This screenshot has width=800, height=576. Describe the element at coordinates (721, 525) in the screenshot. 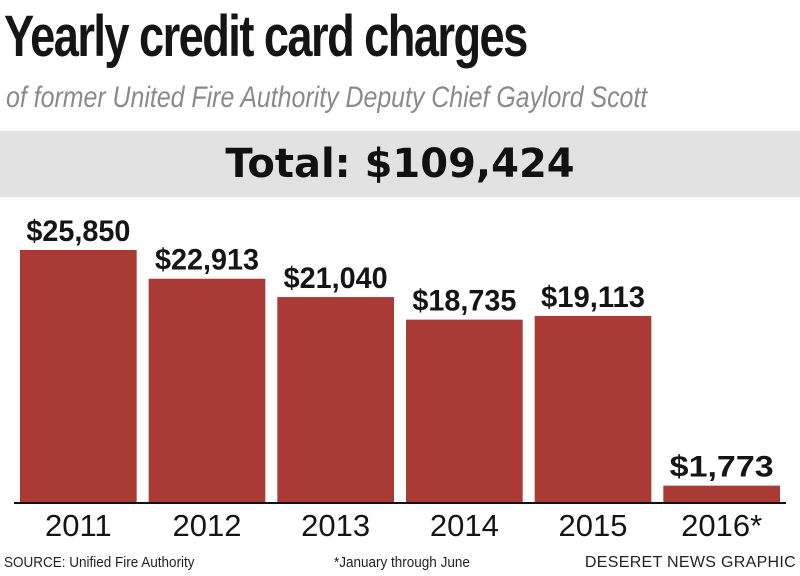

I see `x-tick-2016*: 2016*` at that location.